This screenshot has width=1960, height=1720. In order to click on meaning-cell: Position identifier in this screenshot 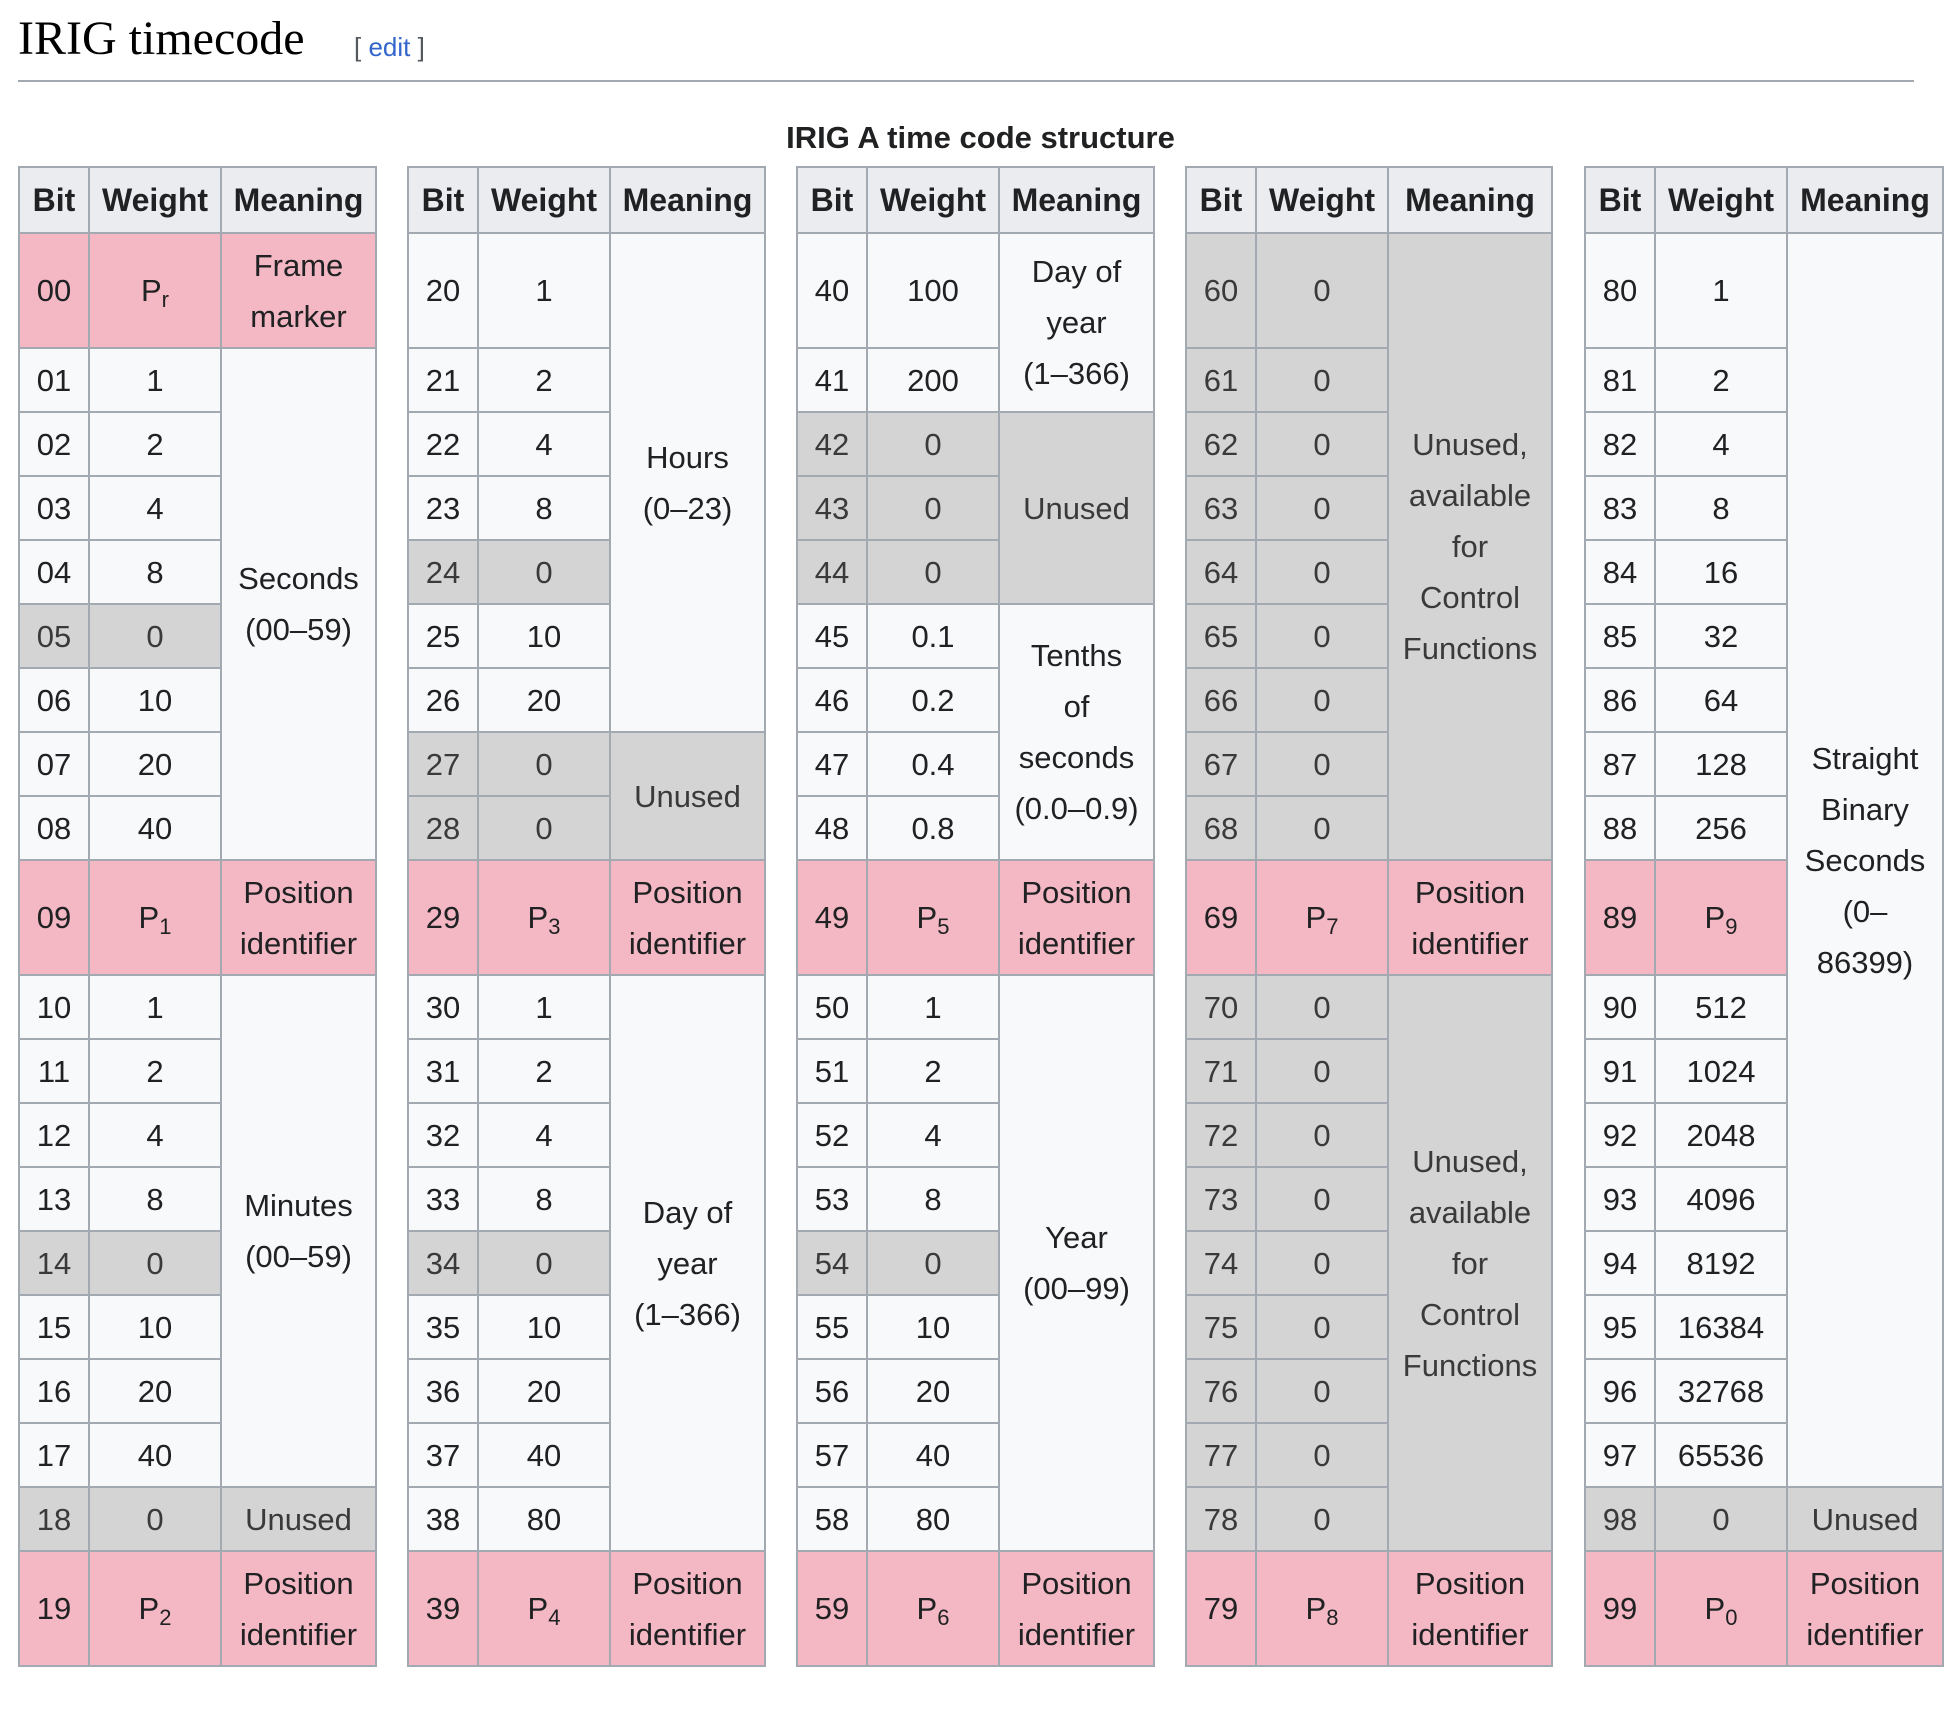, I will do `click(298, 1608)`.